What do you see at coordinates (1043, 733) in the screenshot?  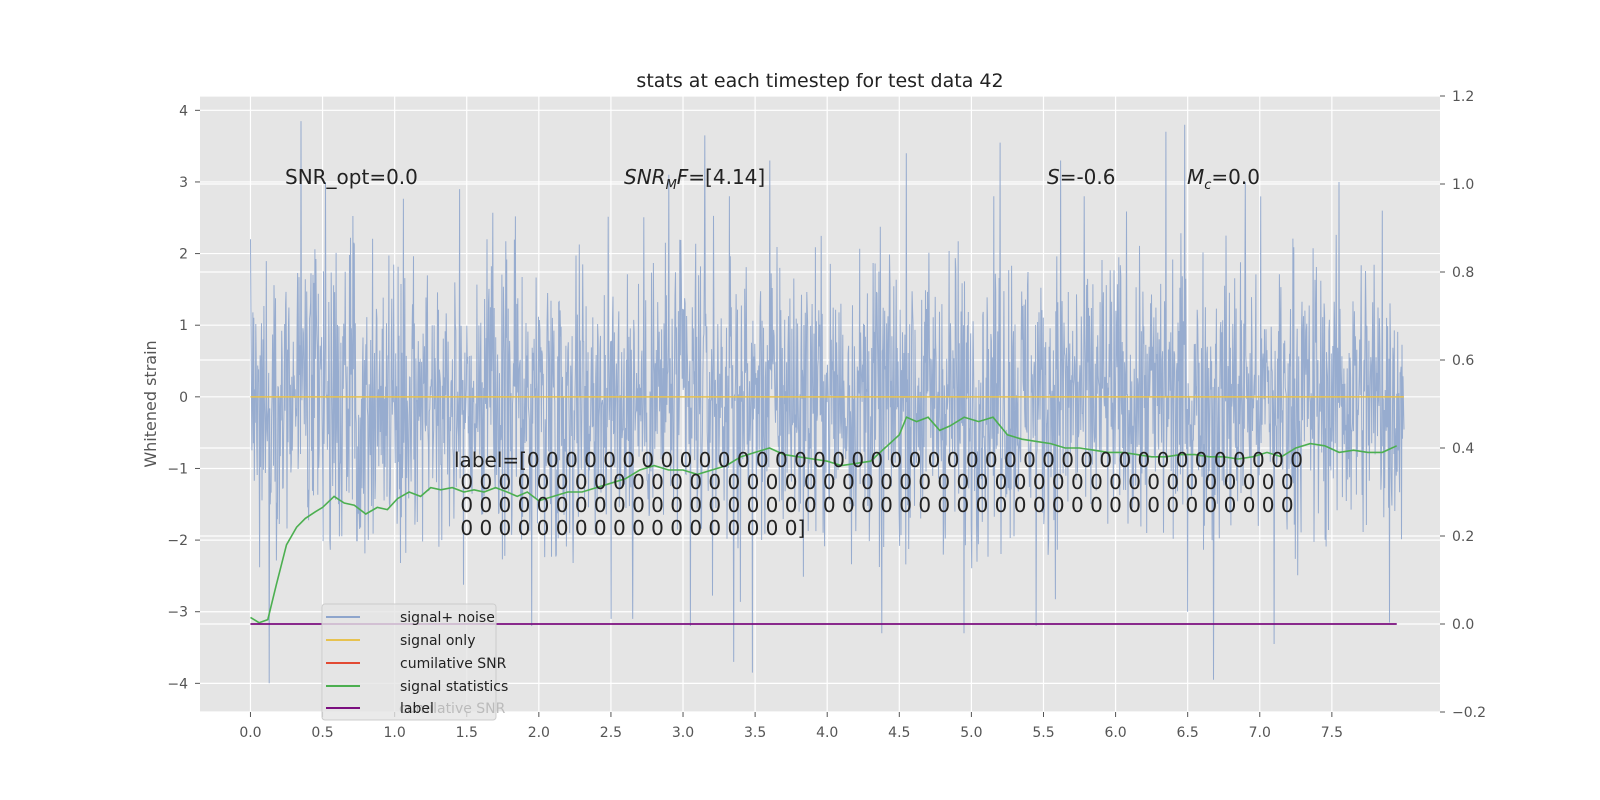 I see `x-tick-label: 5.5` at bounding box center [1043, 733].